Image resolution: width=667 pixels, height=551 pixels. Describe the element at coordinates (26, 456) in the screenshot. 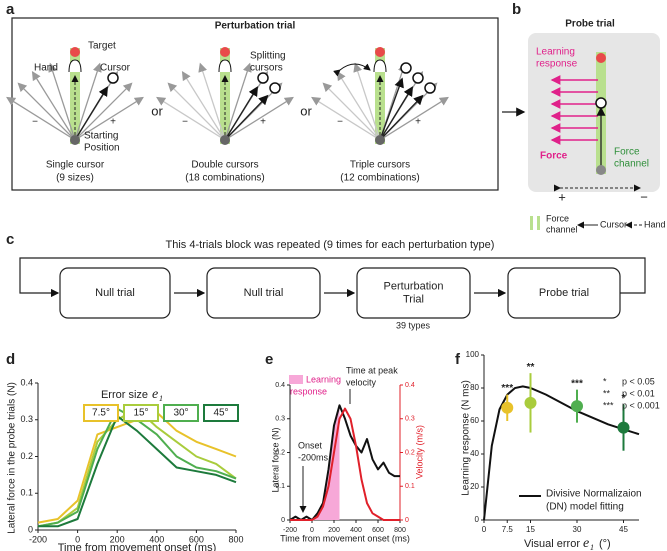

I see `y-tick-label: 0.2` at that location.